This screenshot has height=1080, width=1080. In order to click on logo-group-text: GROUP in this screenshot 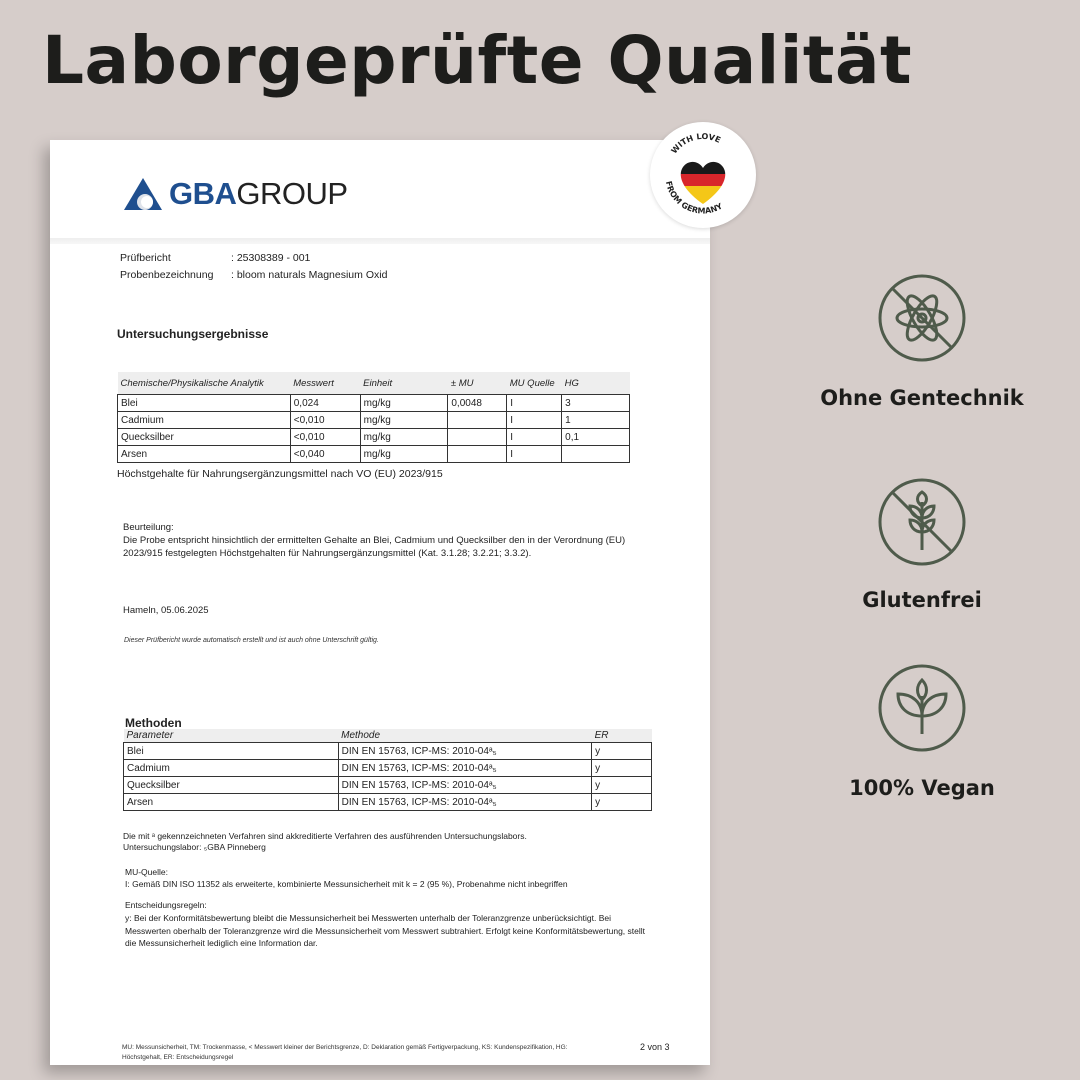, I will do `click(292, 193)`.